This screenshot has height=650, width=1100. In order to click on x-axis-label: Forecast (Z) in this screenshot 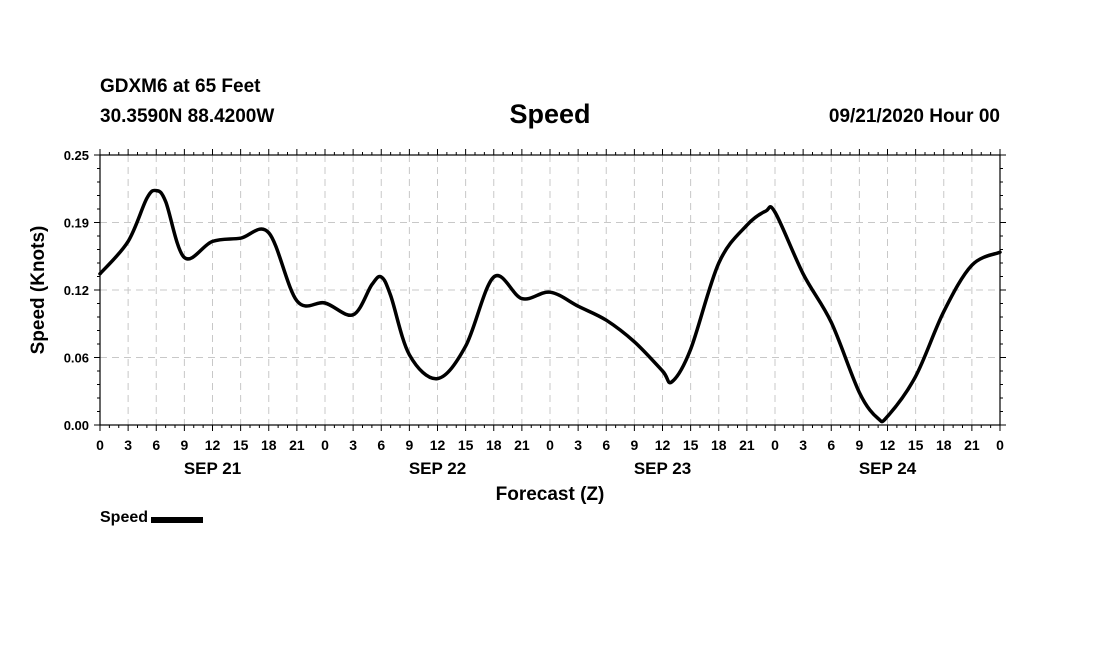, I will do `click(550, 494)`.